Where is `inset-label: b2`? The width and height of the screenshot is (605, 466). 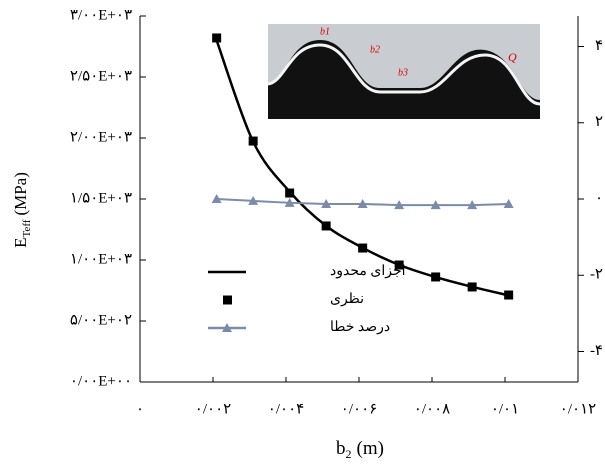 inset-label: b2 is located at coordinates (375, 49).